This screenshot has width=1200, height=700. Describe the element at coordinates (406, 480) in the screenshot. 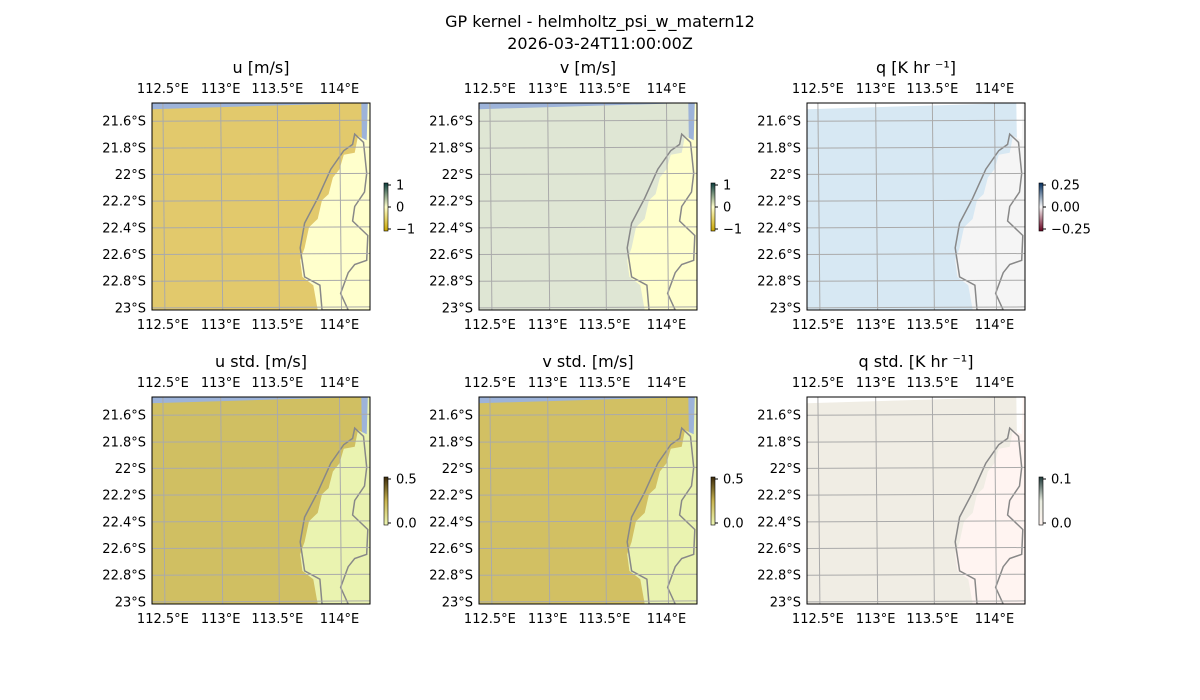

I see `colorbar-tick-label: 0.5` at that location.